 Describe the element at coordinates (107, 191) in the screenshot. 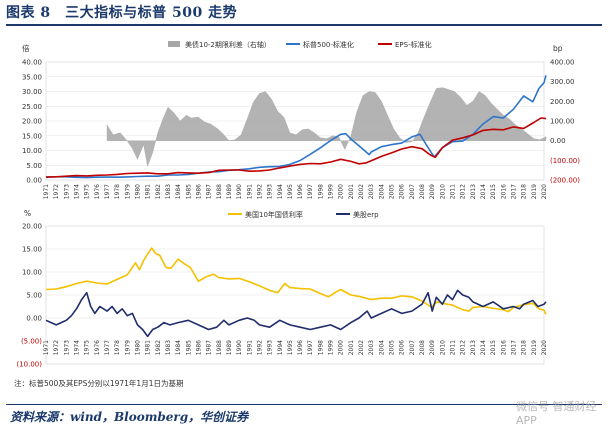

I see `x-tick-label: 1977` at that location.